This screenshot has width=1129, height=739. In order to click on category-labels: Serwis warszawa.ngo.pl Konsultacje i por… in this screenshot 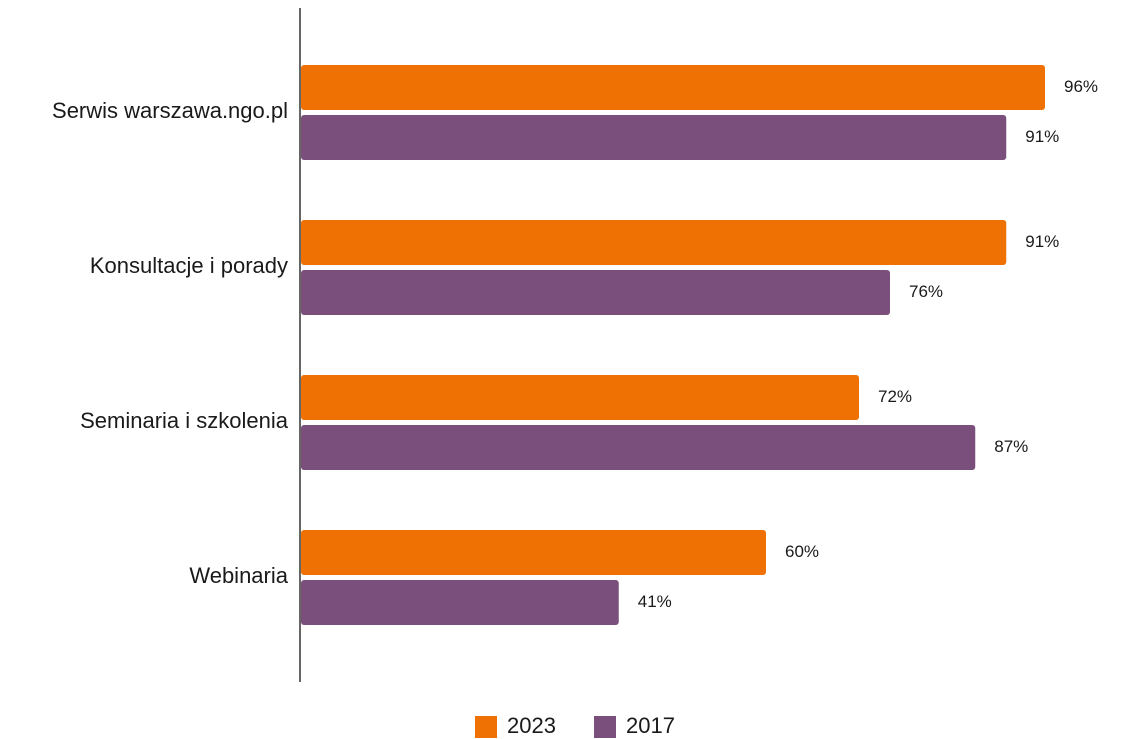, I will do `click(170, 343)`.